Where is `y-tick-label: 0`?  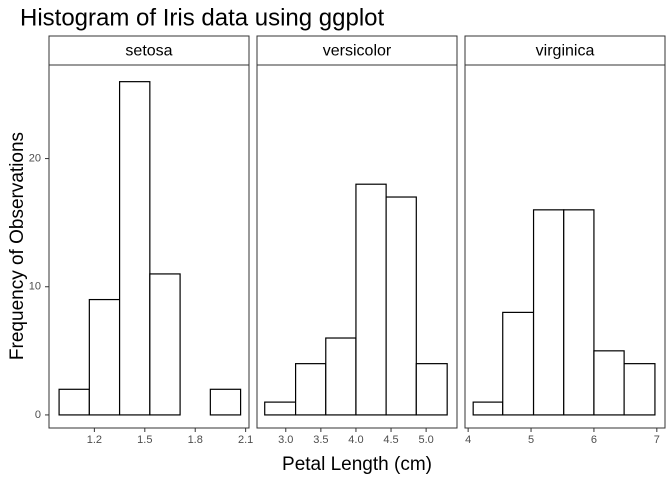
y-tick-label: 0 is located at coordinates (38, 415).